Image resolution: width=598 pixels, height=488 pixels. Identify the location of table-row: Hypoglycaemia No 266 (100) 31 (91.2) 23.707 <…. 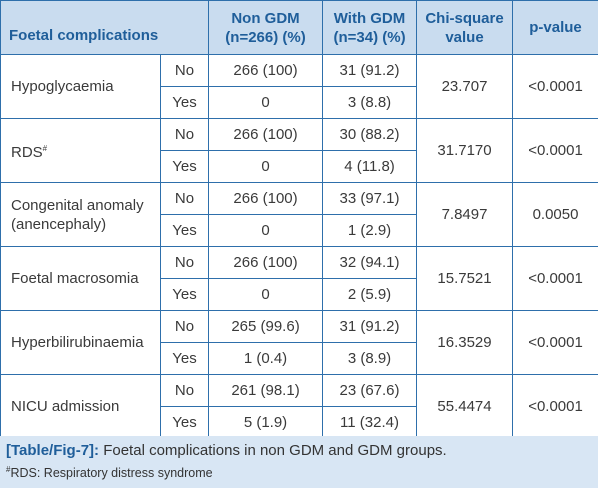
(299, 86).